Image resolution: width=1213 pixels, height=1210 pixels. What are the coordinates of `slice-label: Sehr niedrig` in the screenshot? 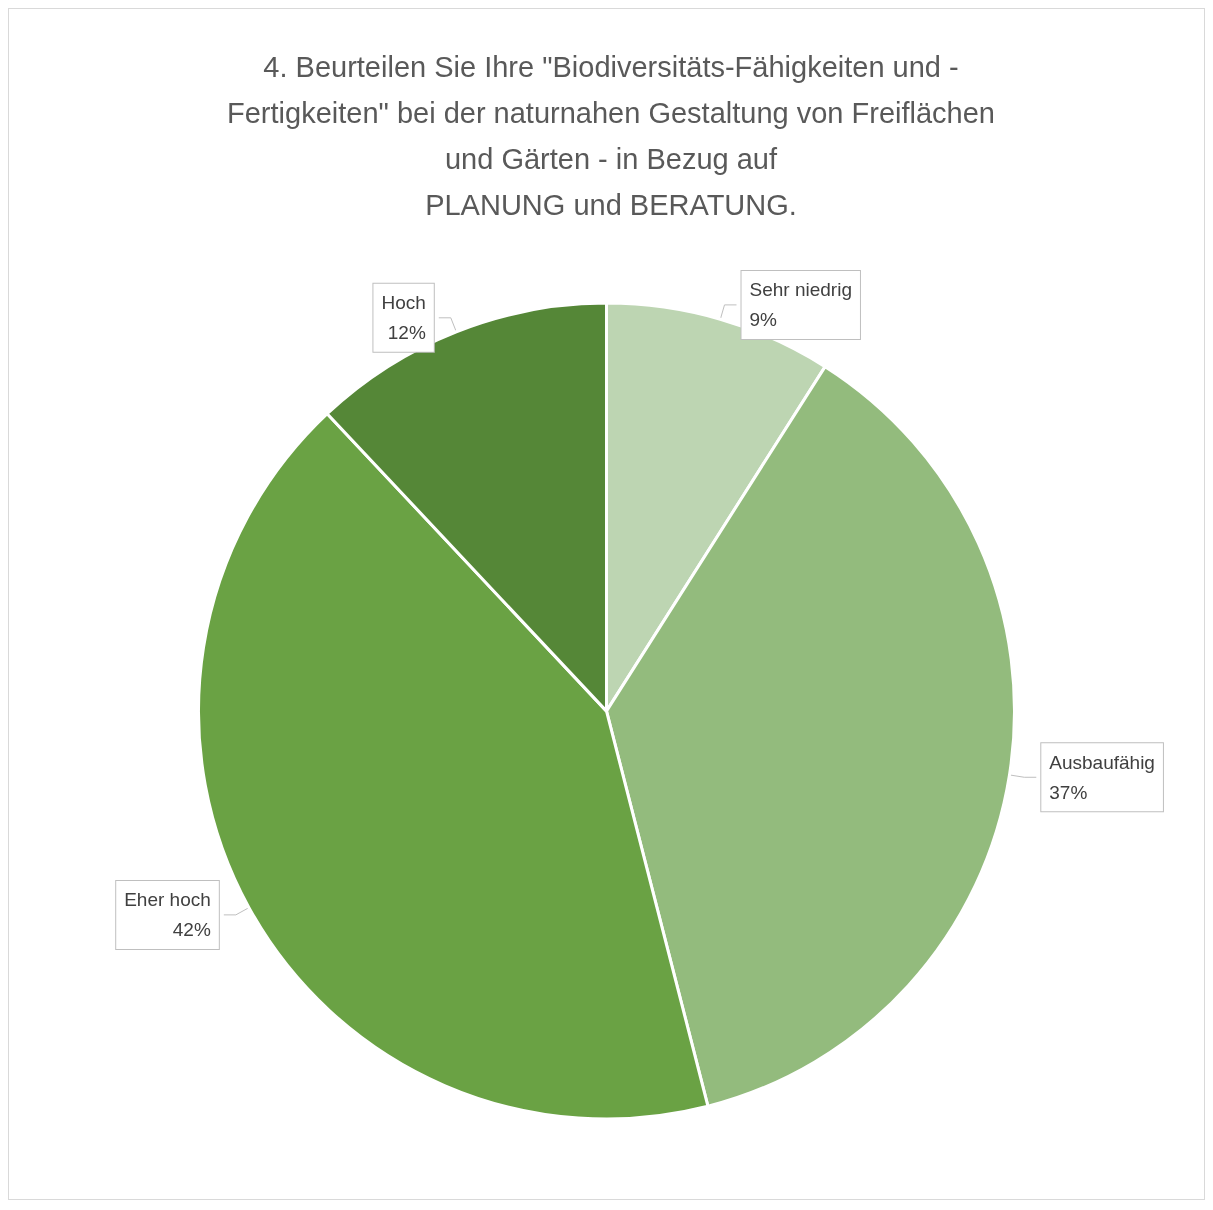 It's located at (800, 290).